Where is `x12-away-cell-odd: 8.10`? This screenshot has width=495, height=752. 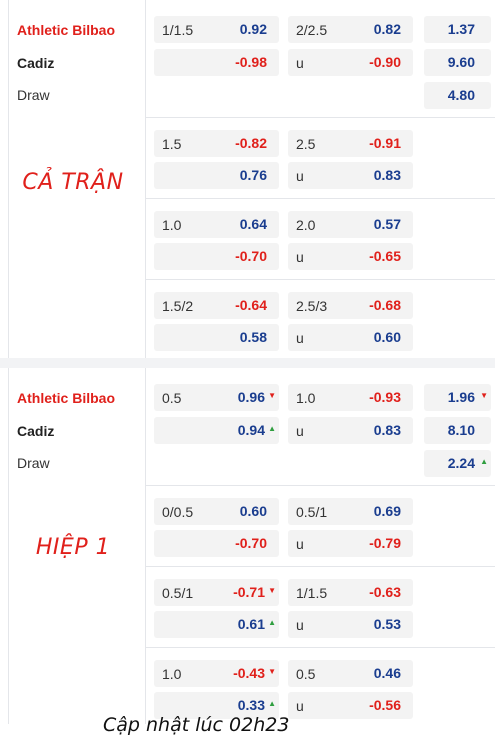
x12-away-cell-odd: 8.10 is located at coordinates (461, 430).